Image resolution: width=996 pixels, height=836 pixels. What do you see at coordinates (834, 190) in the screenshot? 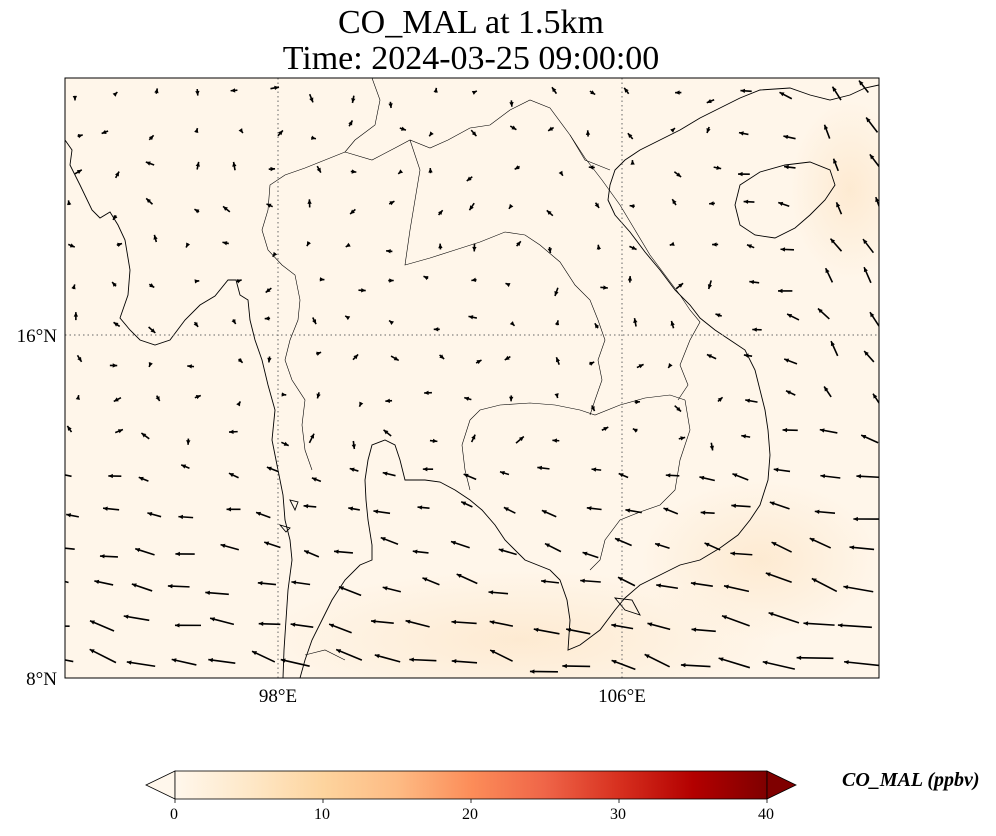
I see `co-plume-ne` at bounding box center [834, 190].